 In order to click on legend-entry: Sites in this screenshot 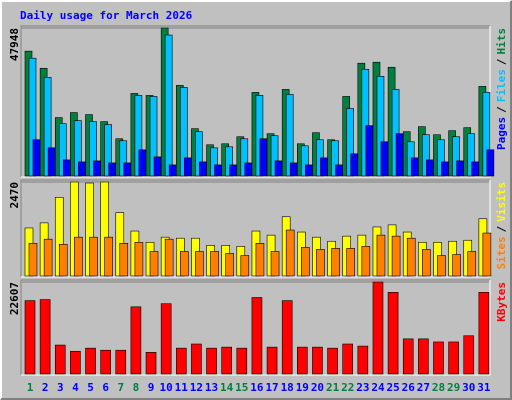, I will do `click(501, 252)`.